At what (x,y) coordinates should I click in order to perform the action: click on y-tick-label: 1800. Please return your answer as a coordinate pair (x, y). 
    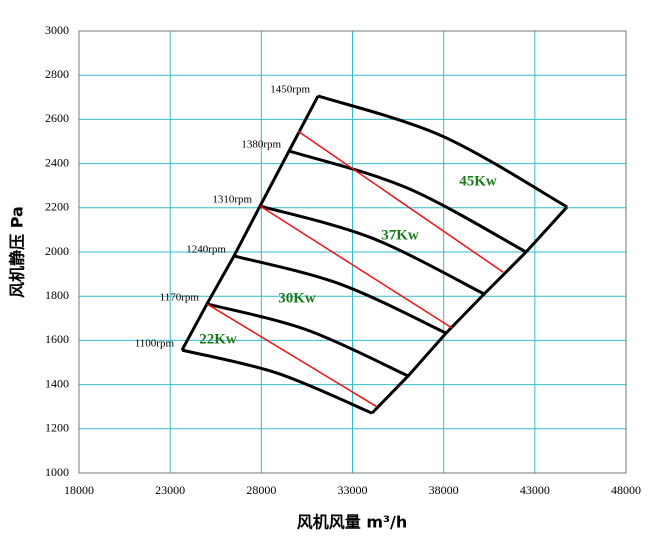
    Looking at the image, I should click on (57, 295).